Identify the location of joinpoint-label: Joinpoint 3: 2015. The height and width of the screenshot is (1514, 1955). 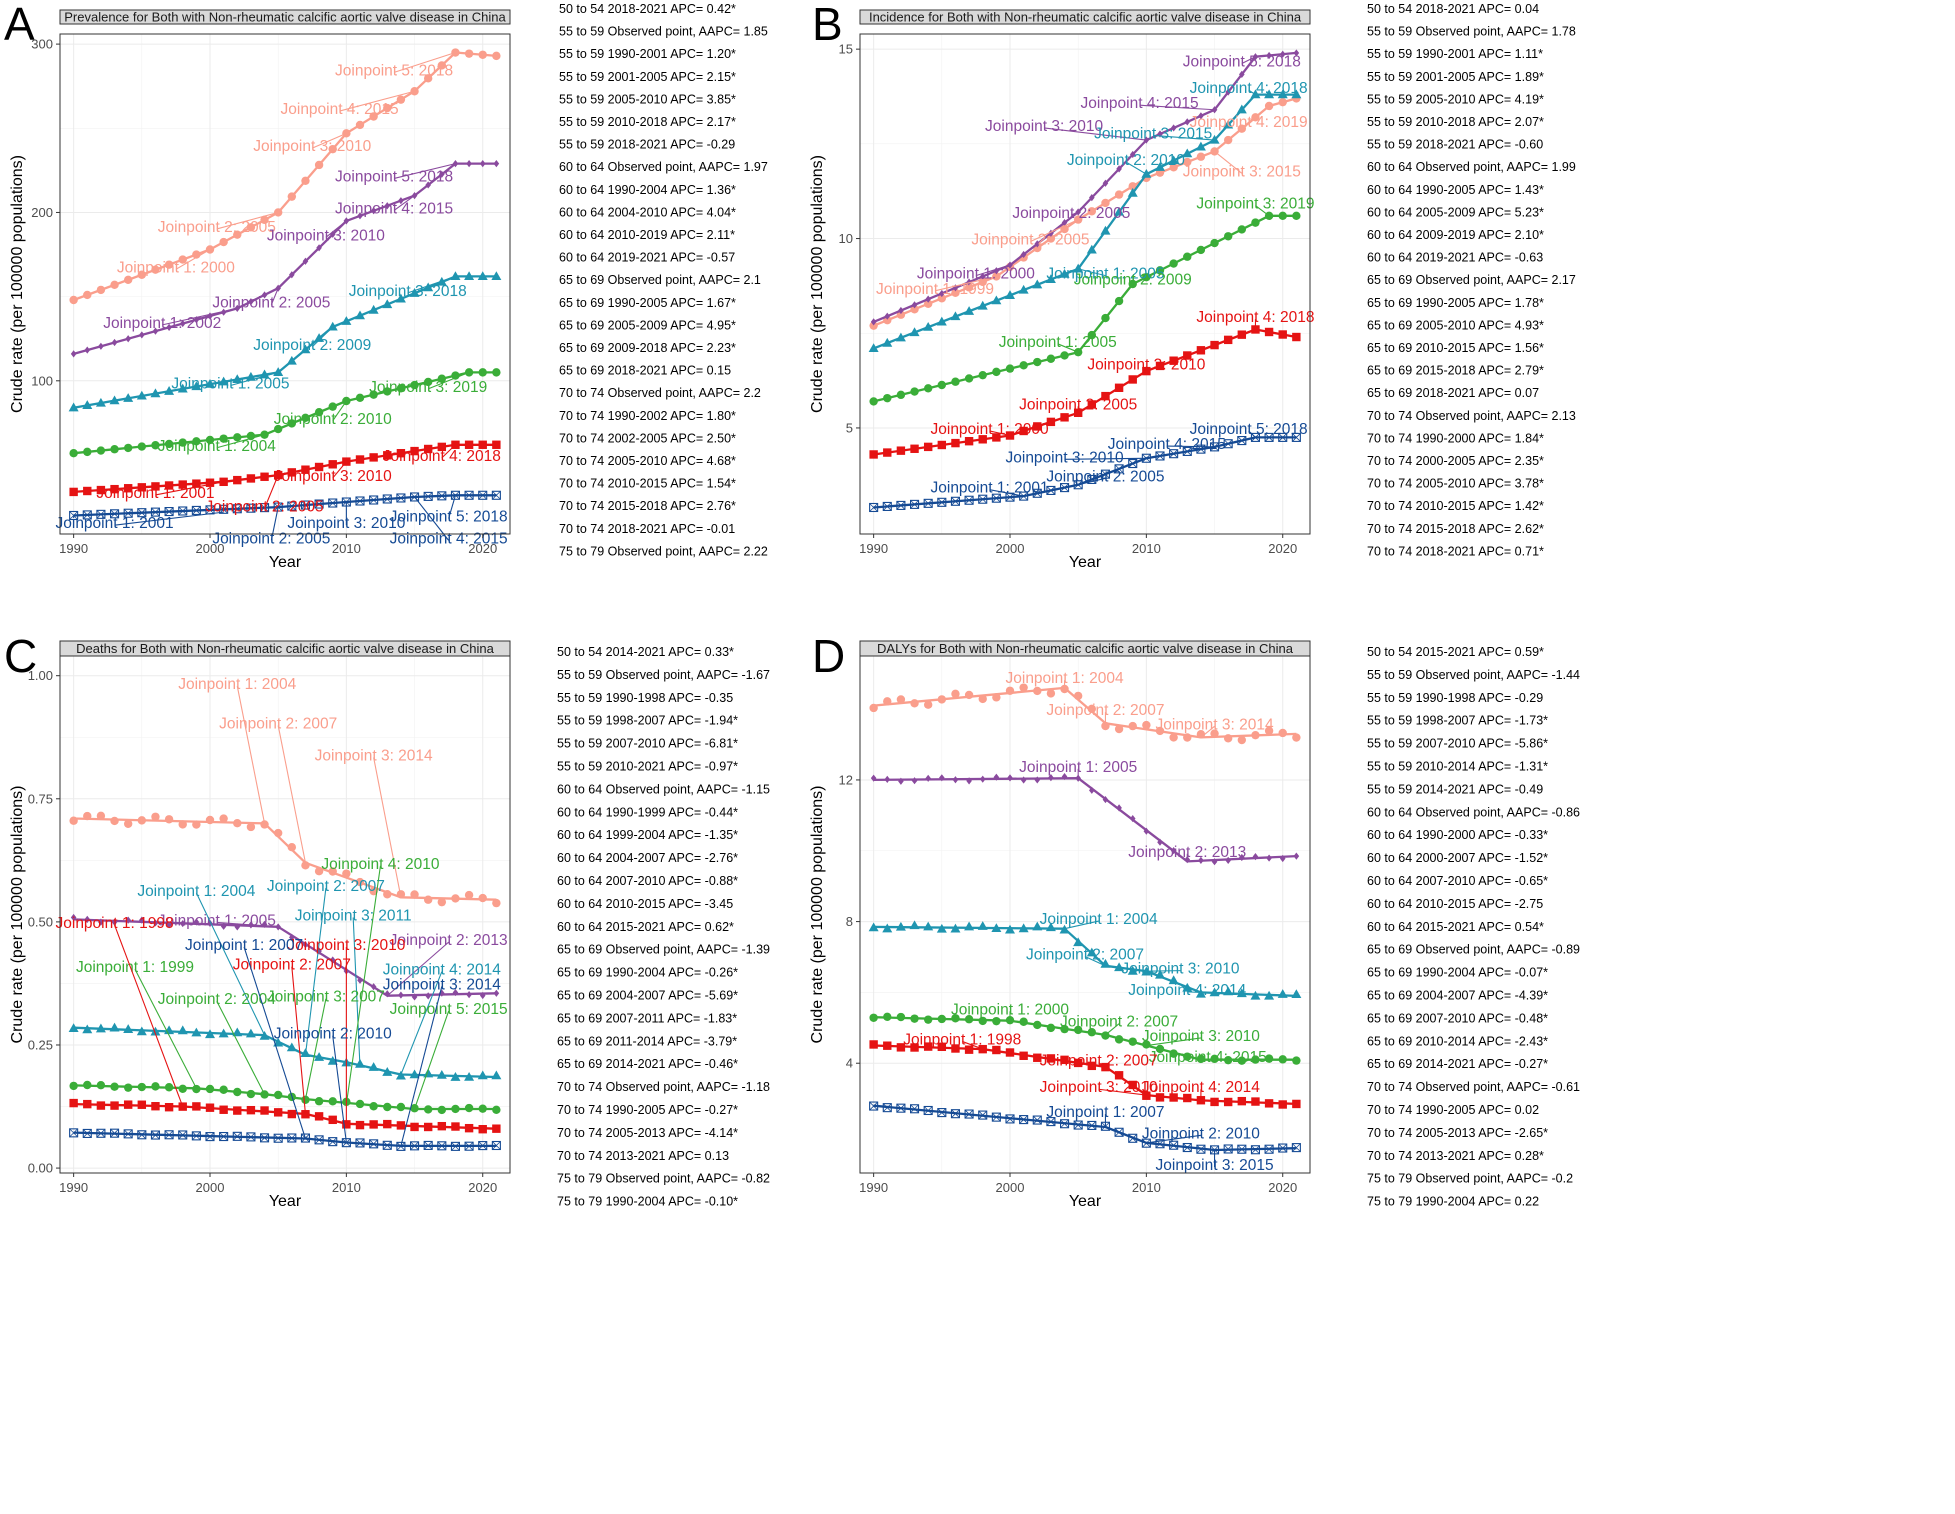
(1215, 1165).